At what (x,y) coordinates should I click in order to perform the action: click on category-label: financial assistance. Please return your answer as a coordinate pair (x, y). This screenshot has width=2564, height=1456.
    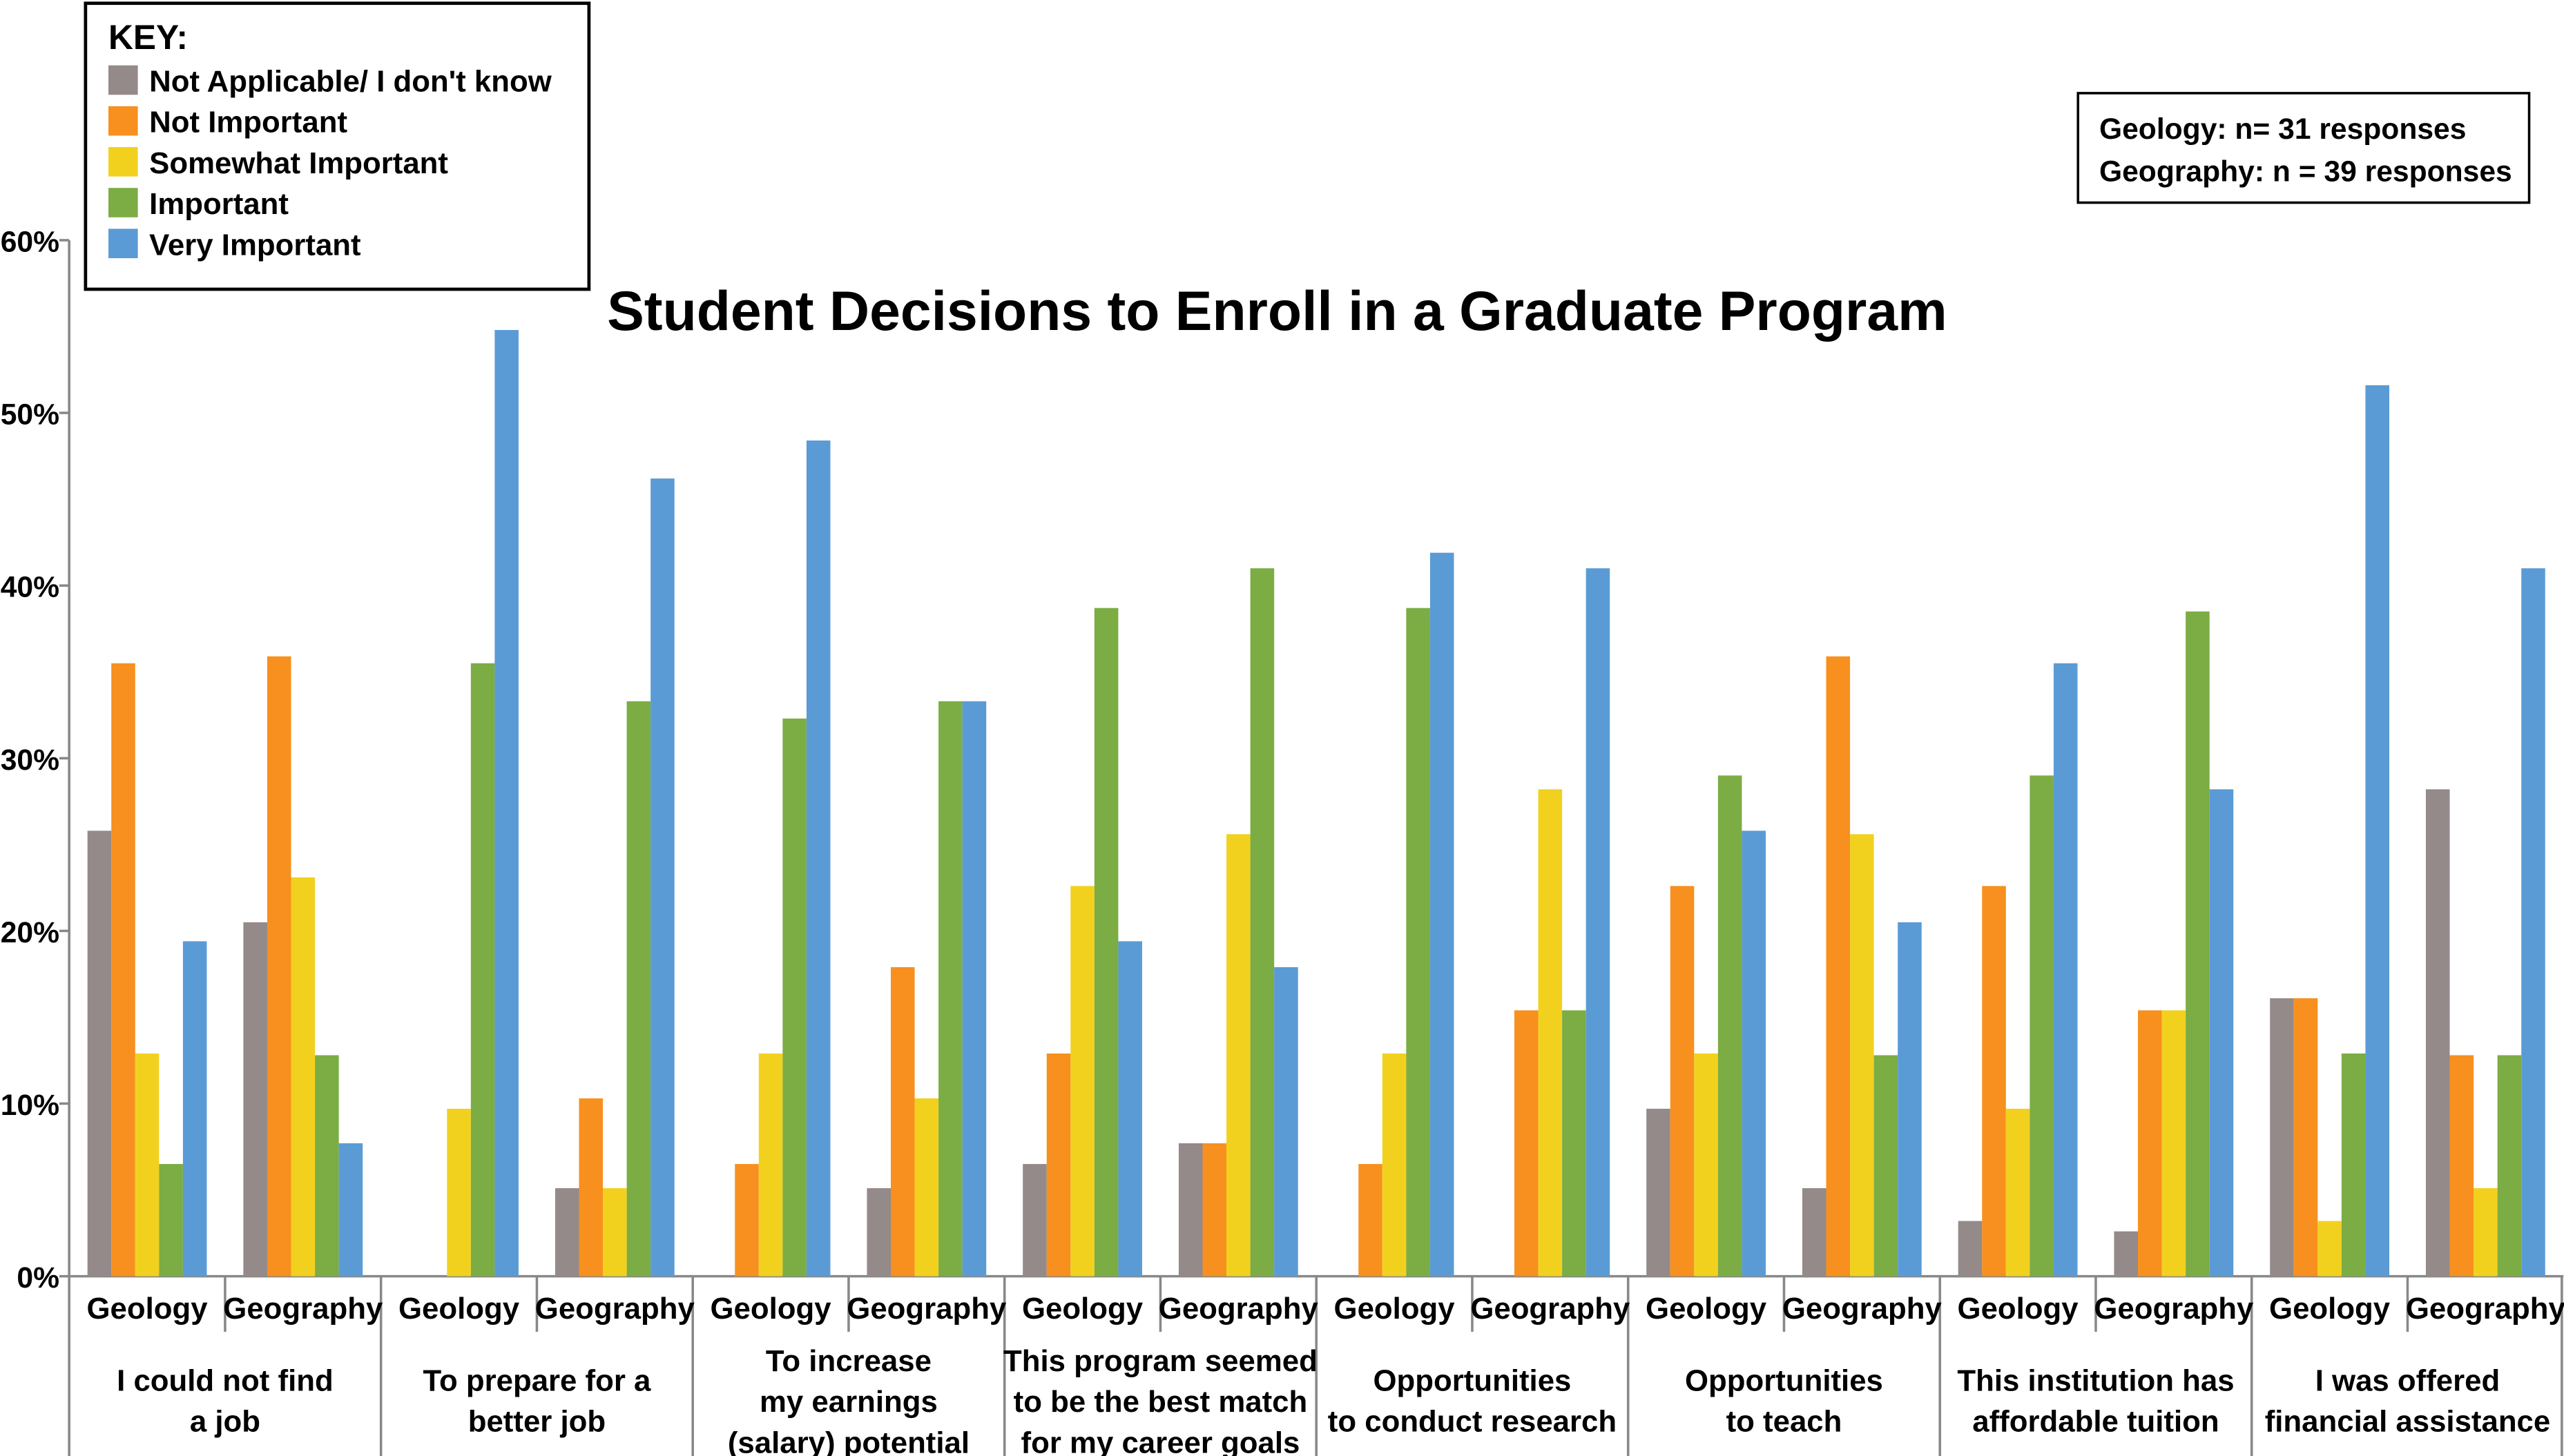
    Looking at the image, I should click on (2408, 1421).